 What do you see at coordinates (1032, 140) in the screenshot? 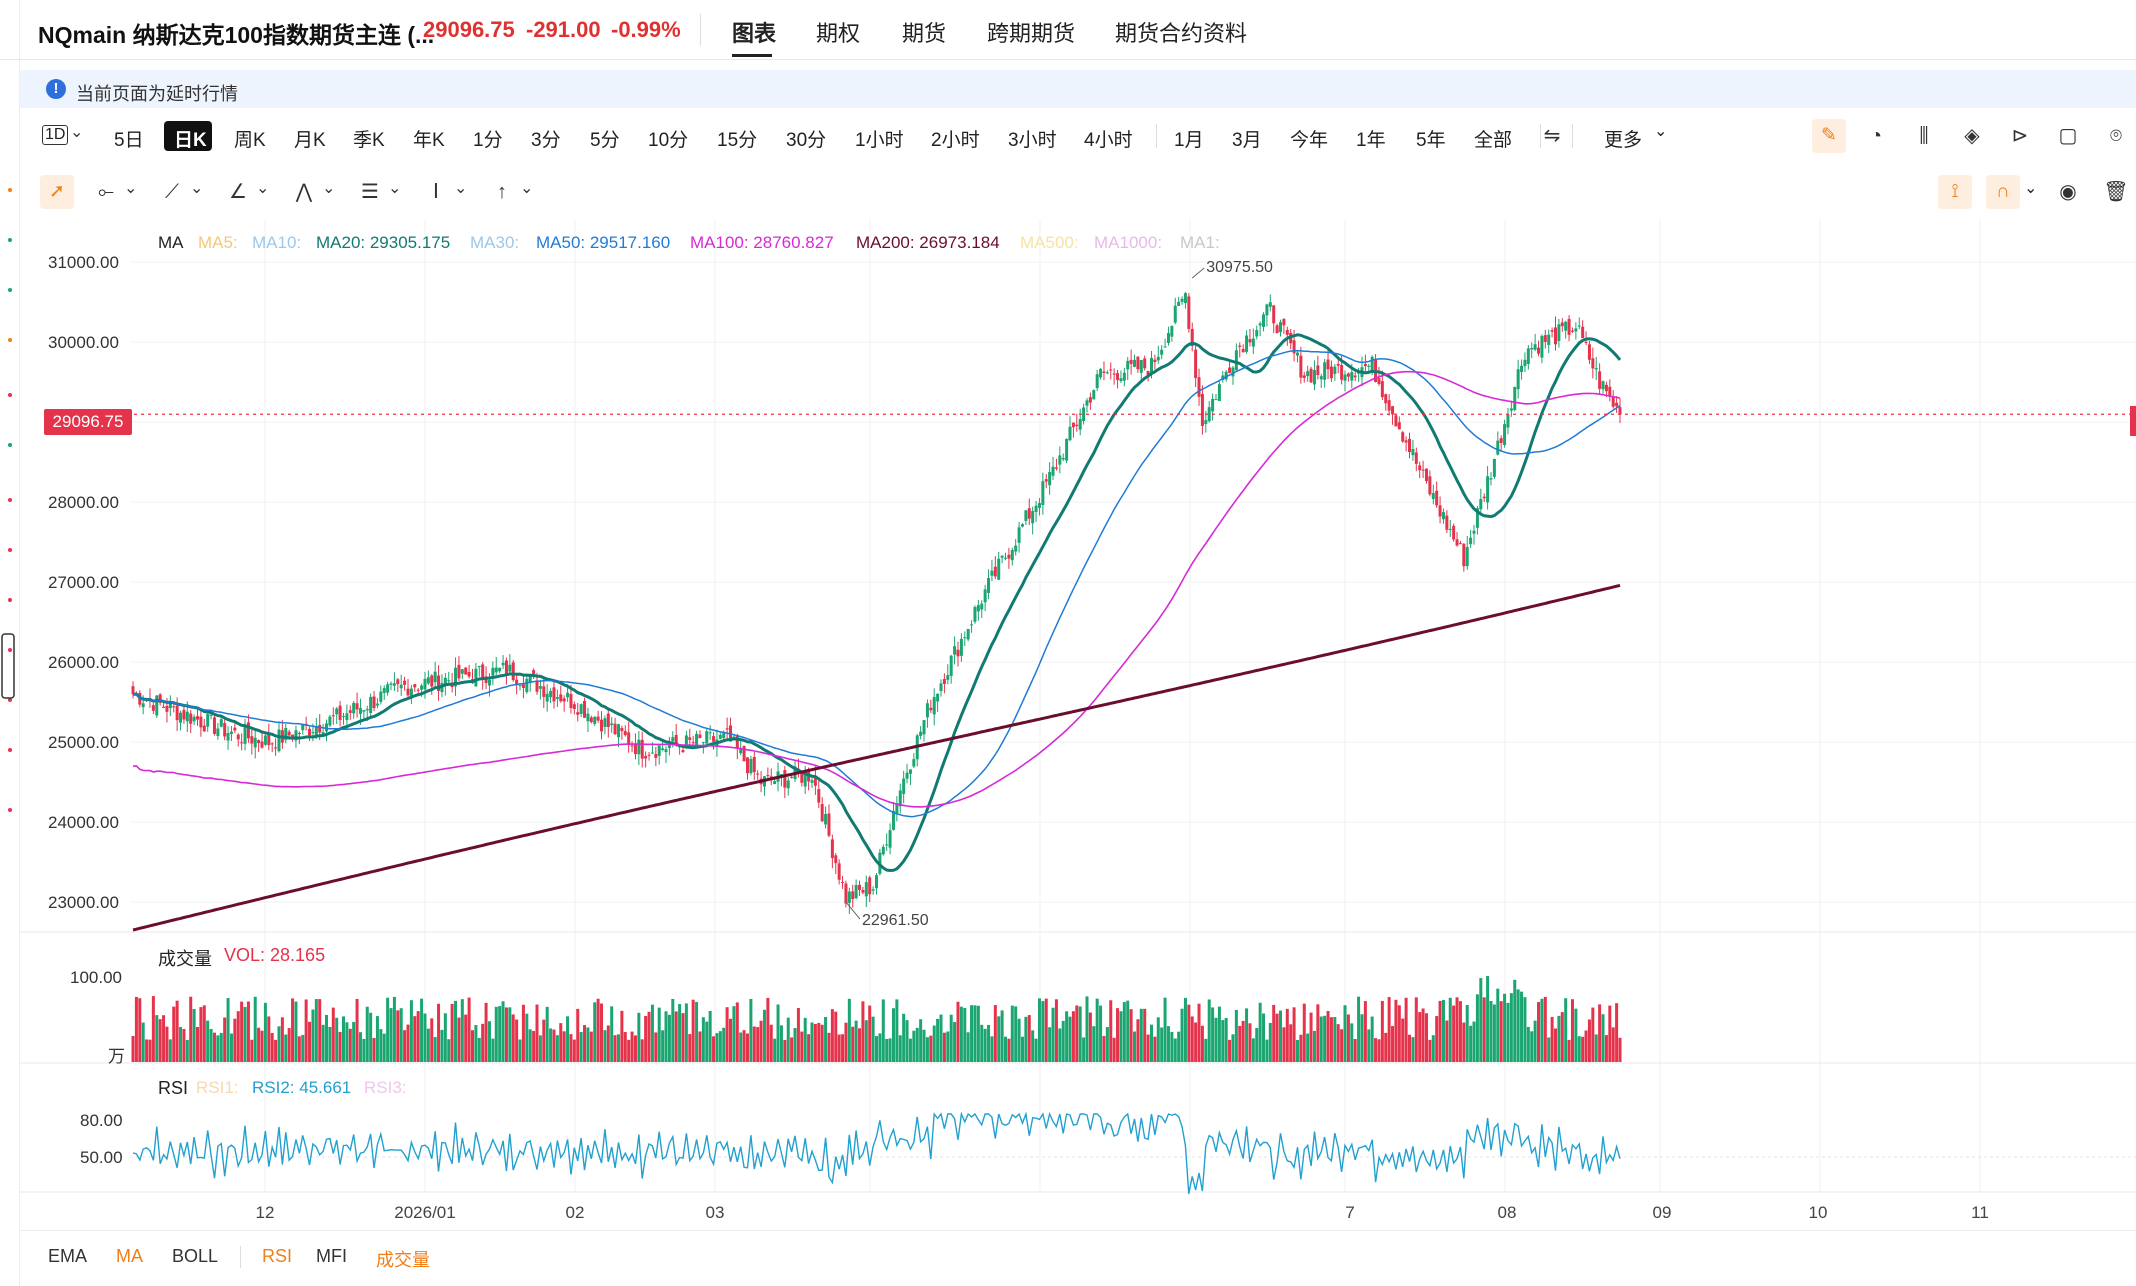
I see `timeframe-14: 3小时` at bounding box center [1032, 140].